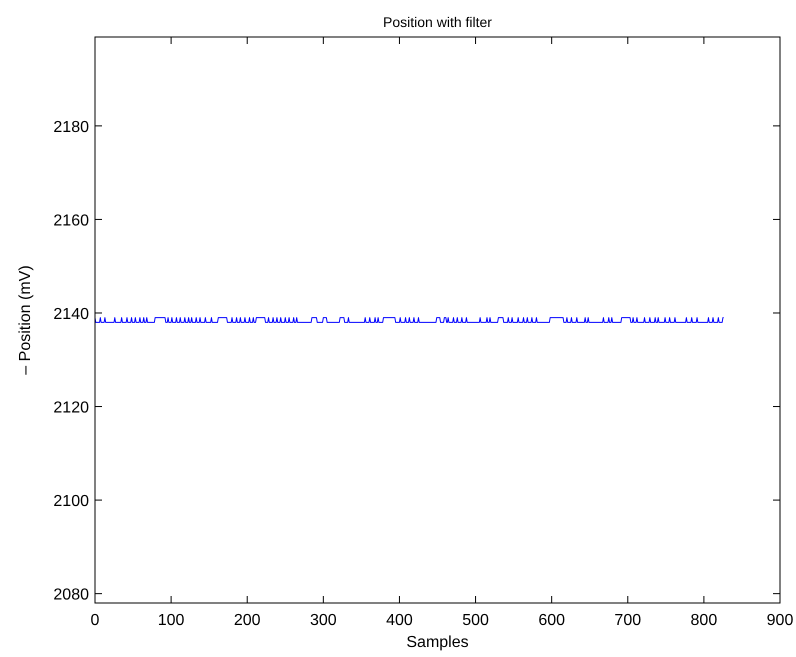  I want to click on x-tick-label: 200, so click(247, 620).